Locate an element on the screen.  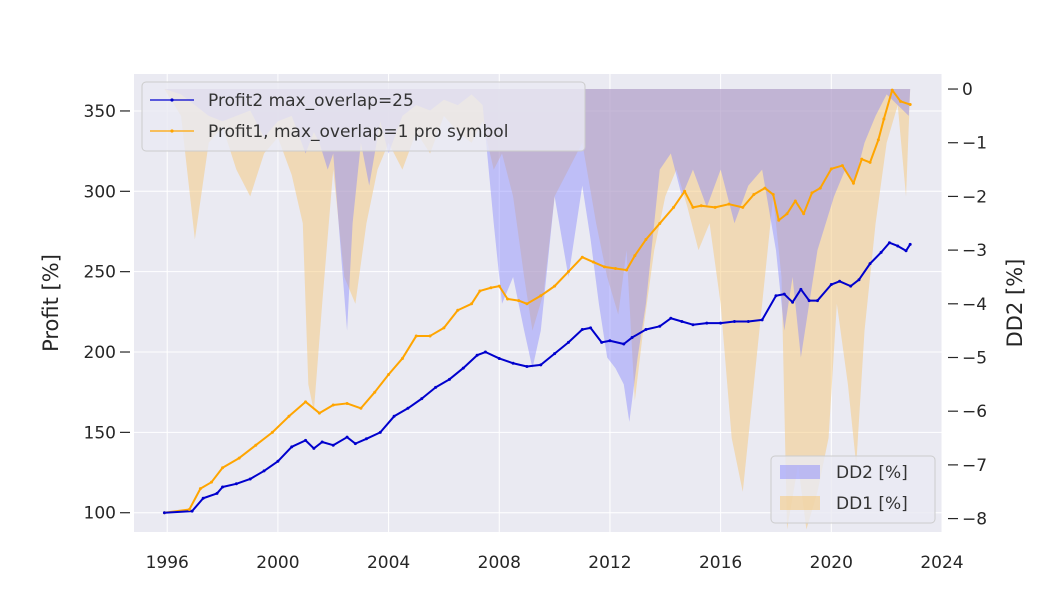
y2-tick-label: −4 is located at coordinates (974, 305).